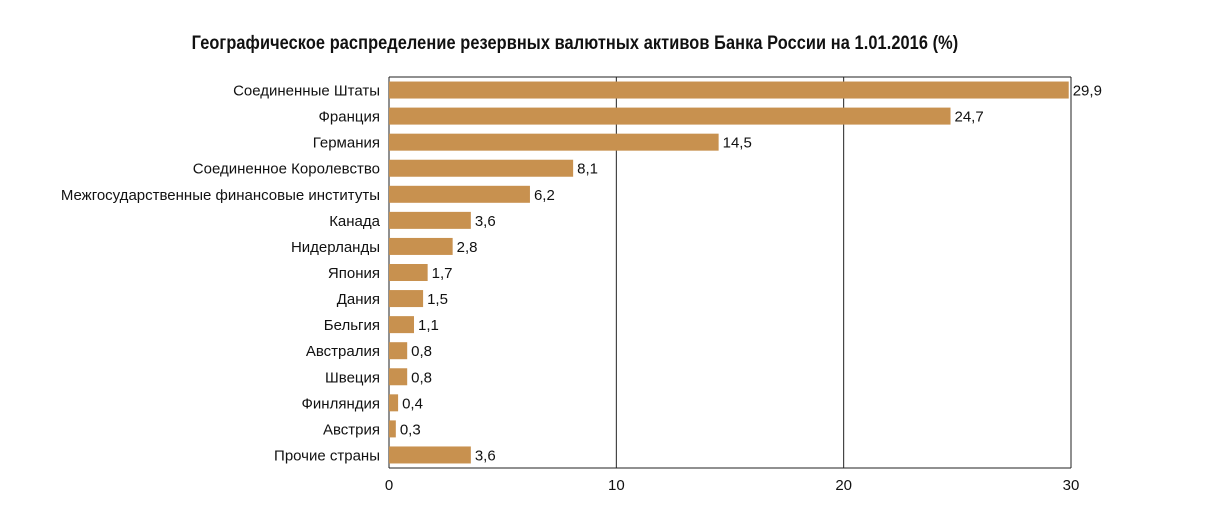 This screenshot has height=509, width=1227. What do you see at coordinates (354, 221) in the screenshot?
I see `category-label: Канада` at bounding box center [354, 221].